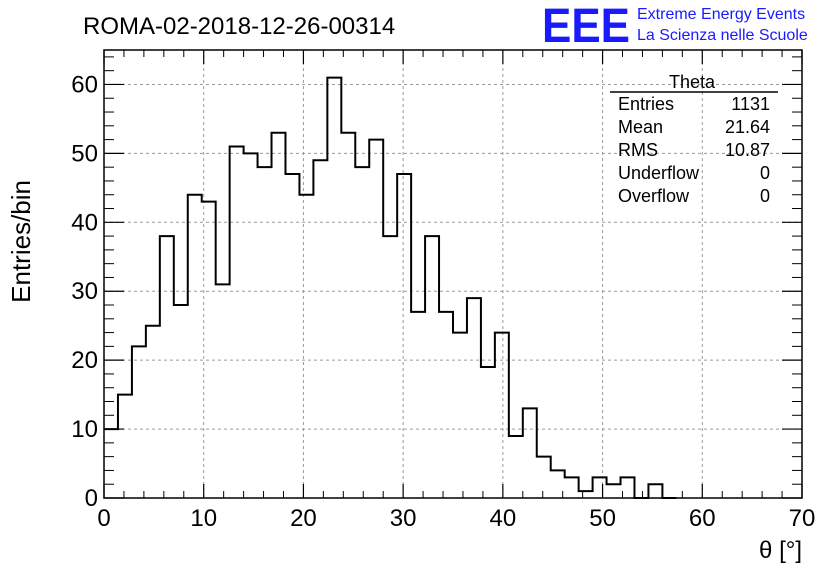 This screenshot has height=572, width=836. What do you see at coordinates (747, 127) in the screenshot?
I see `stats-row-value: 21.64` at bounding box center [747, 127].